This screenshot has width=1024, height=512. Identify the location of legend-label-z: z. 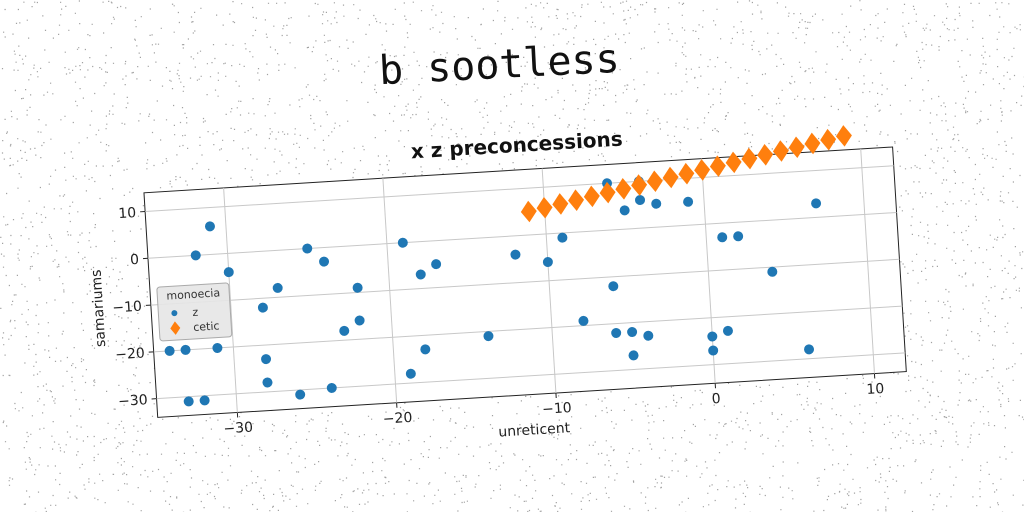
(195, 312).